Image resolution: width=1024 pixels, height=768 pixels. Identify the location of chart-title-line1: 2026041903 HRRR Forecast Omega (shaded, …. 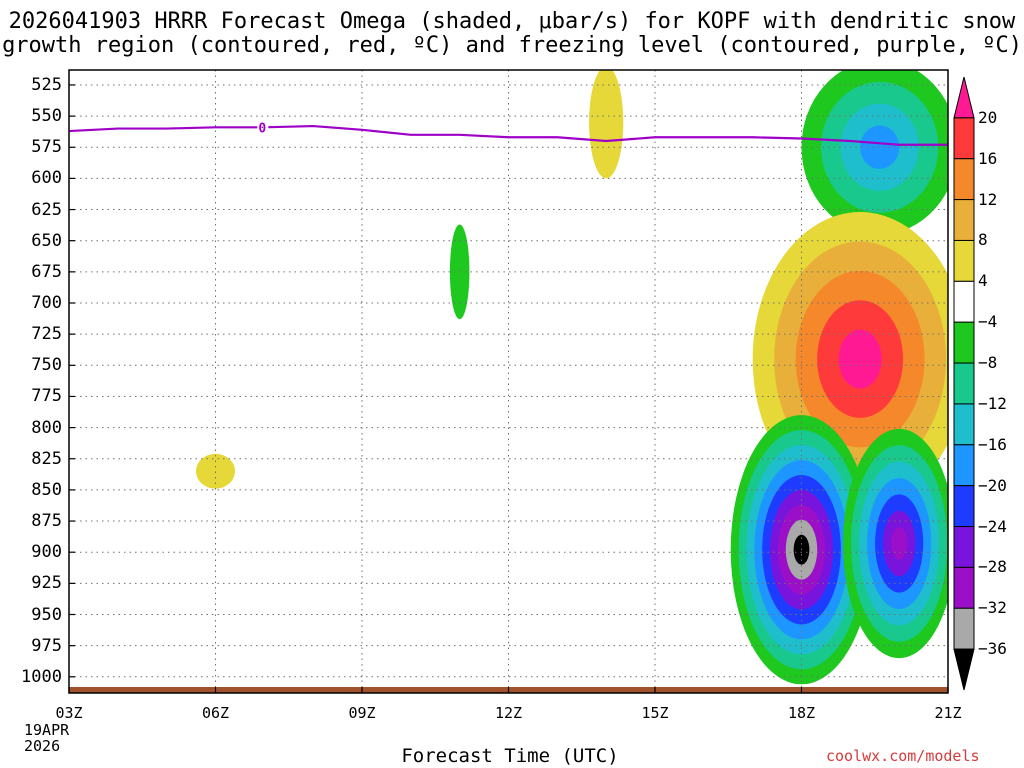
(512, 21).